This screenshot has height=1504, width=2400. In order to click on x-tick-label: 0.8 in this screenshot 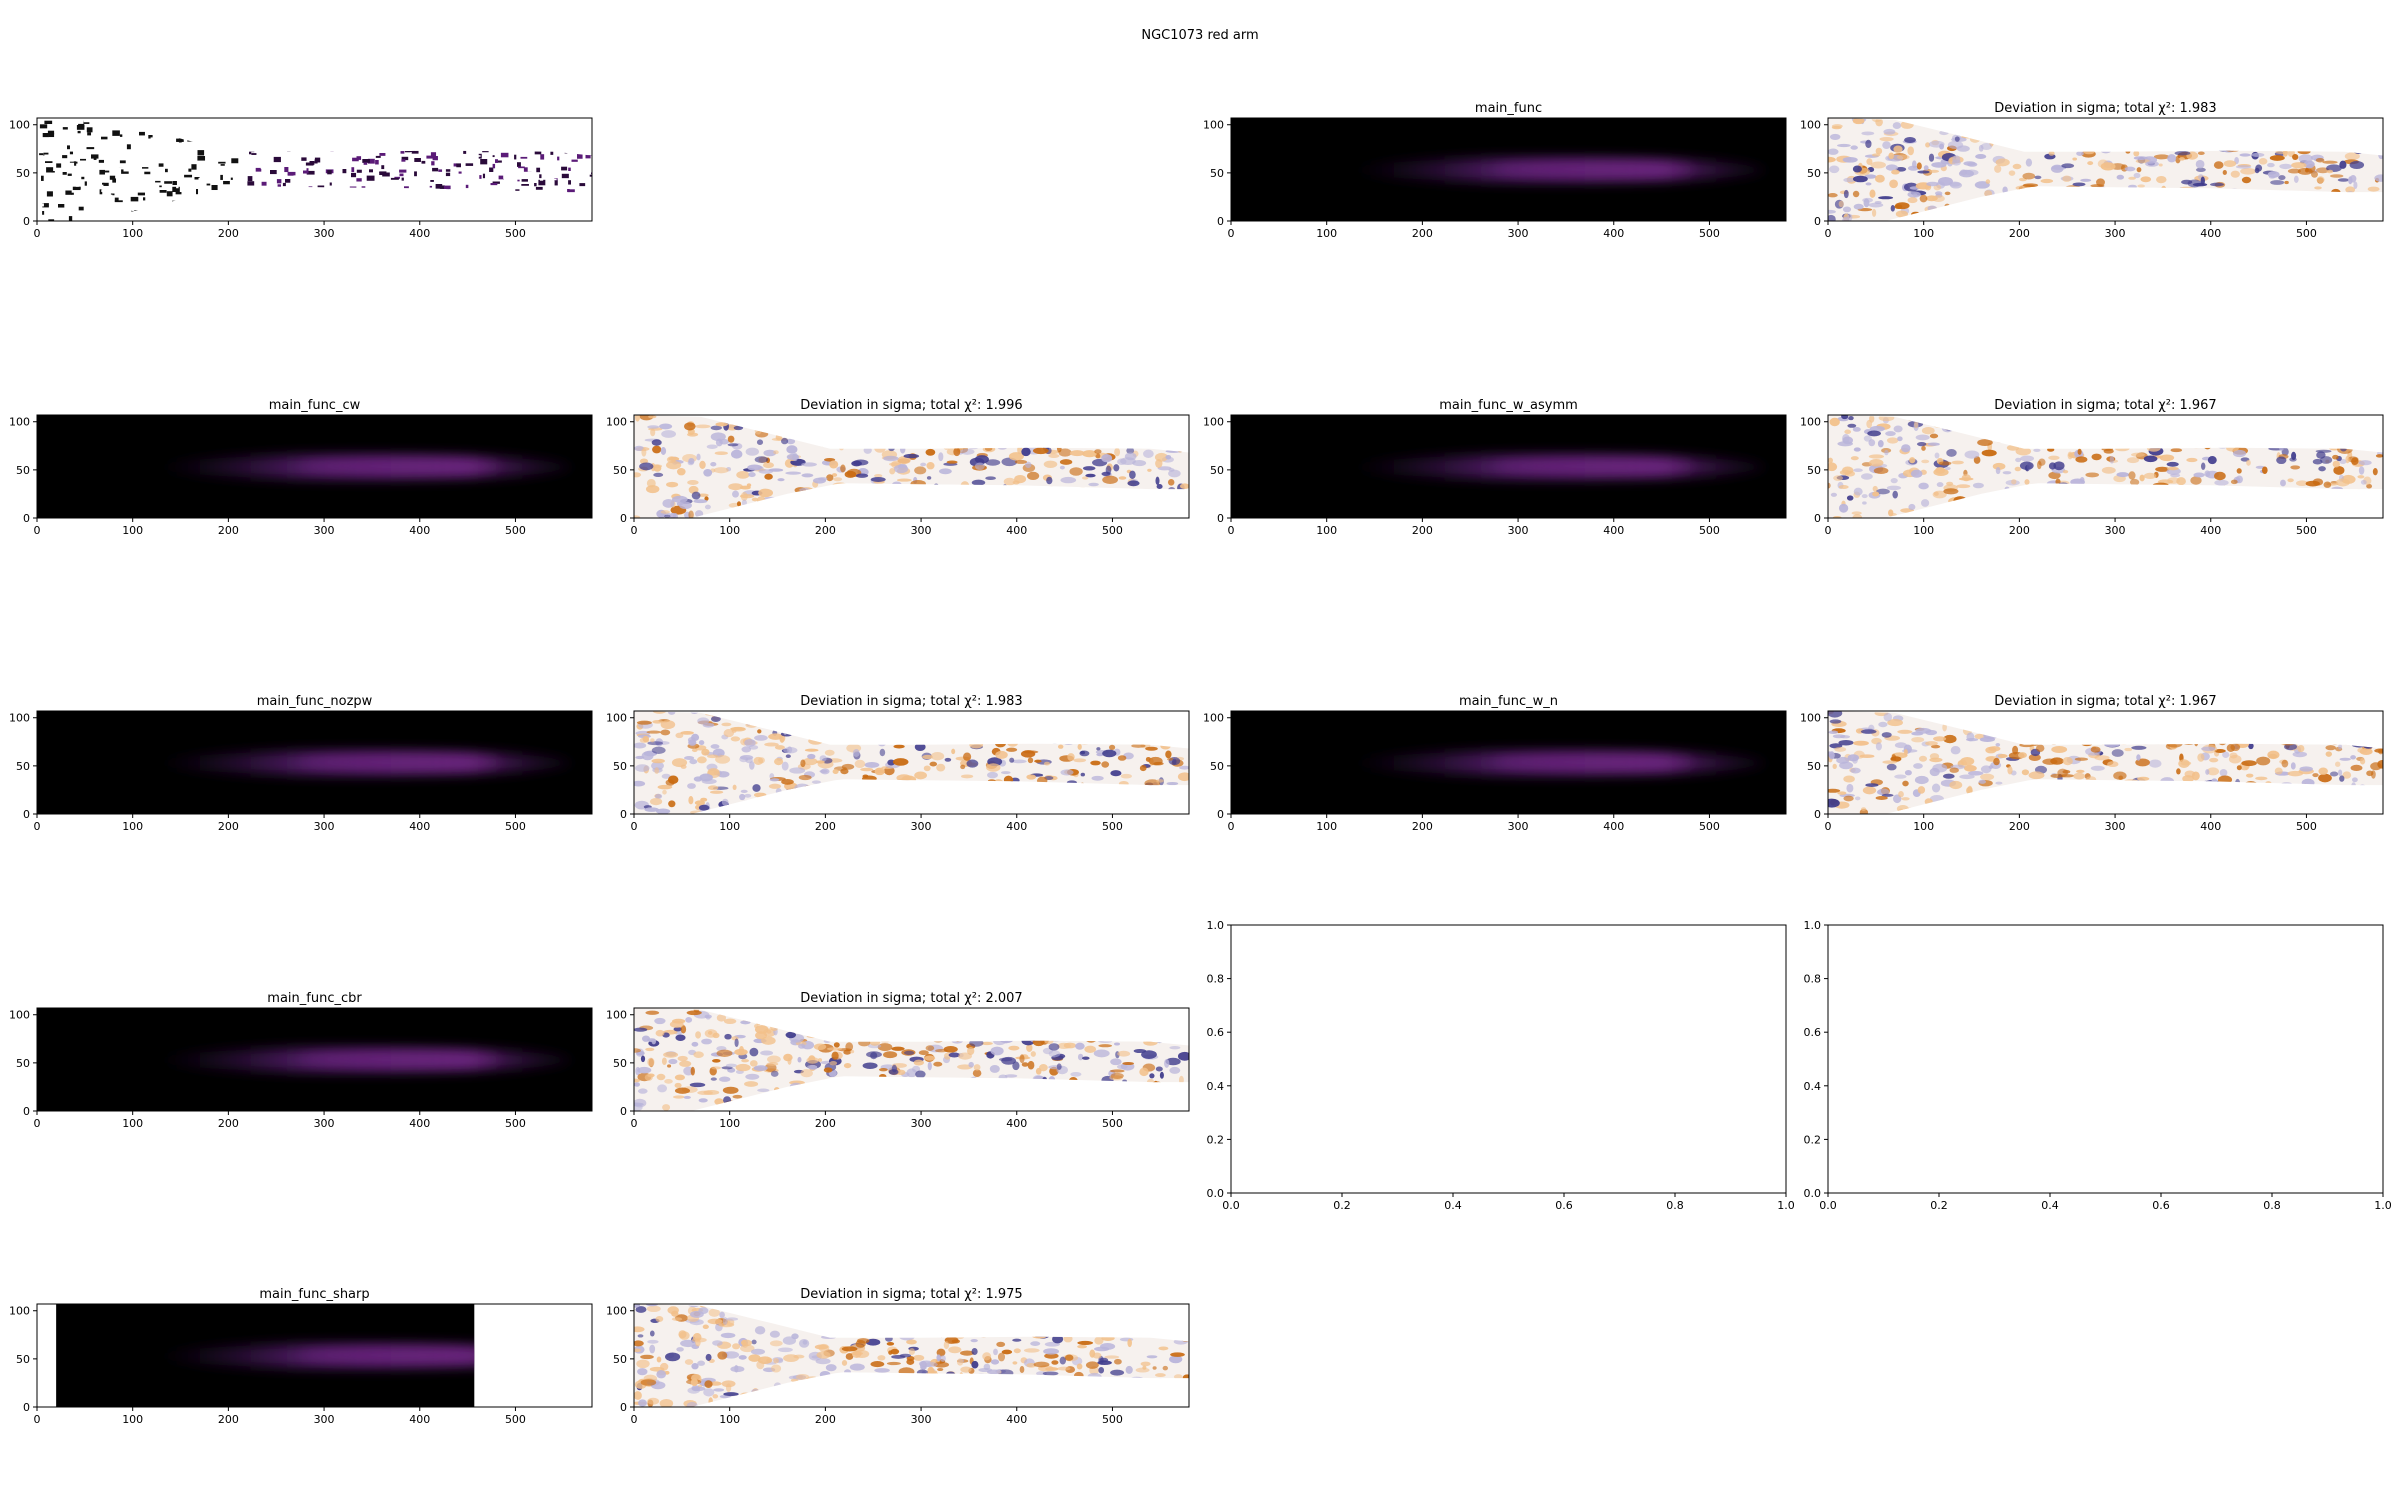, I will do `click(2272, 1205)`.